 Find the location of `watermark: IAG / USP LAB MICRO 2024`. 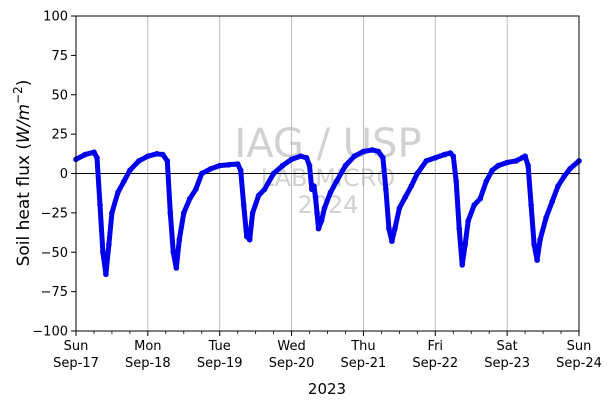

watermark: IAG / USP LAB MICRO 2024 is located at coordinates (327, 170).